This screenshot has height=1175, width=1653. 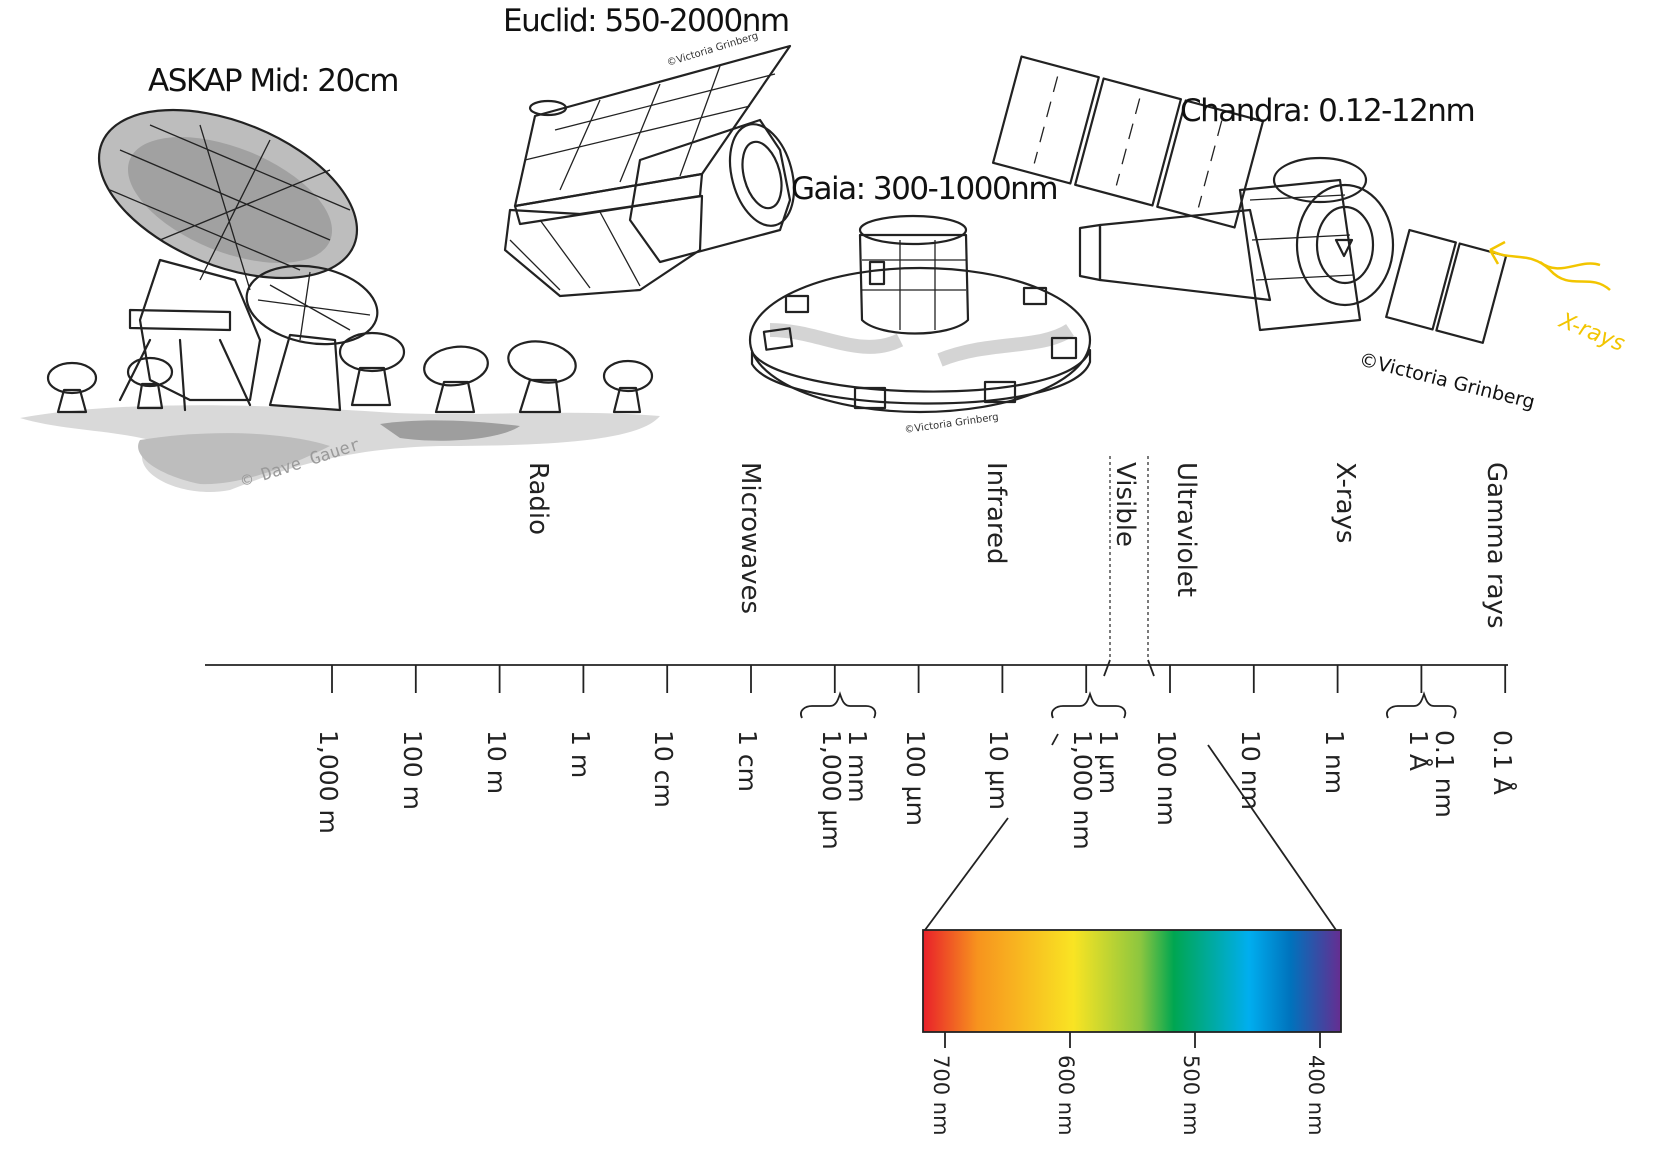 What do you see at coordinates (580, 754) in the screenshot?
I see `tick-label-1m: 1 m` at bounding box center [580, 754].